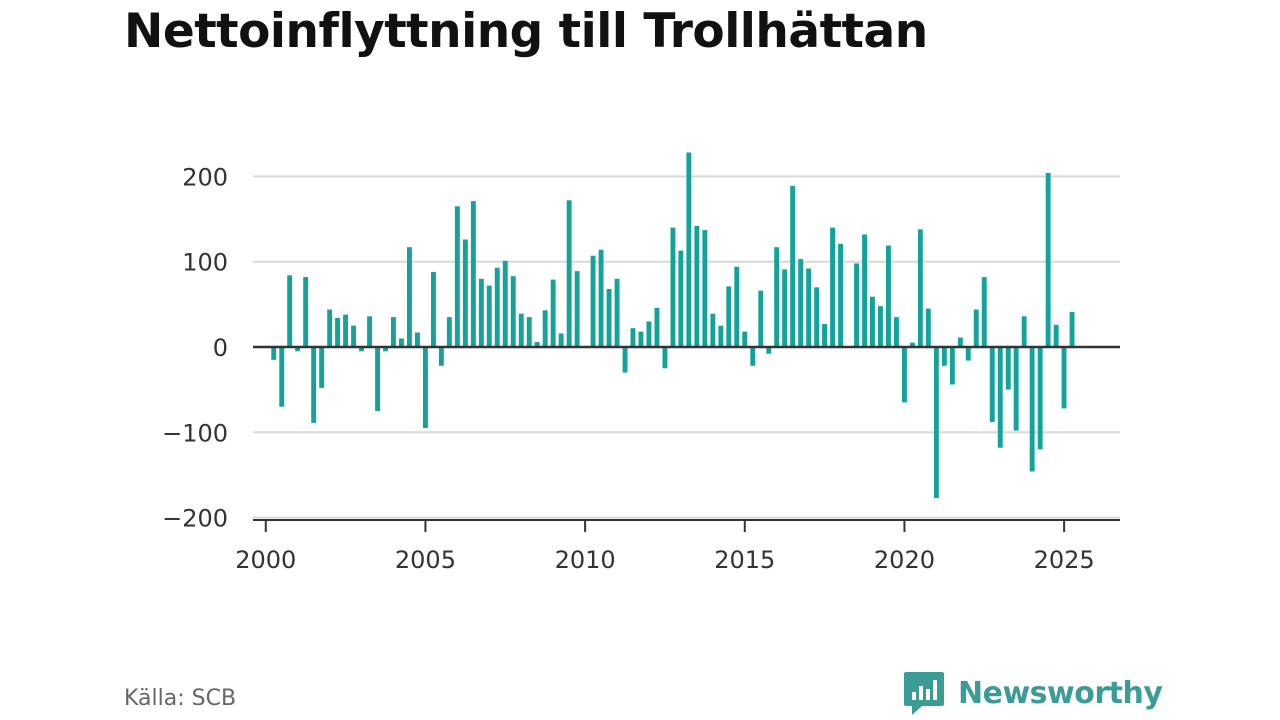 This screenshot has width=1280, height=720. I want to click on y-tick-label: −200, so click(195, 519).